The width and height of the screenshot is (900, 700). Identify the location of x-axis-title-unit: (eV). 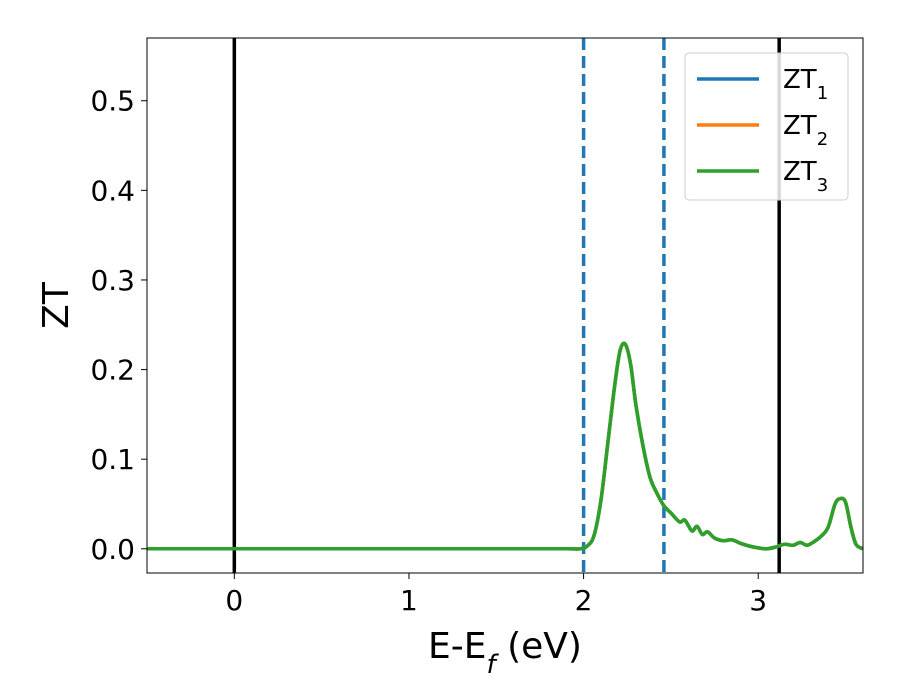
(539, 646).